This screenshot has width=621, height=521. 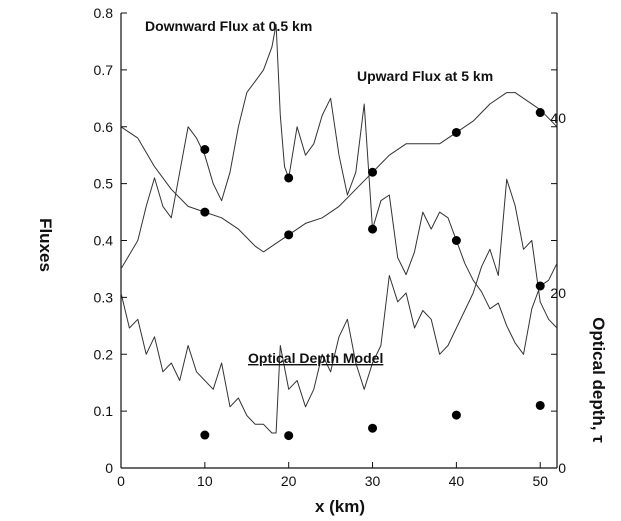 What do you see at coordinates (315, 358) in the screenshot?
I see `annotation-optical-depth-model: Optical Depth Model` at bounding box center [315, 358].